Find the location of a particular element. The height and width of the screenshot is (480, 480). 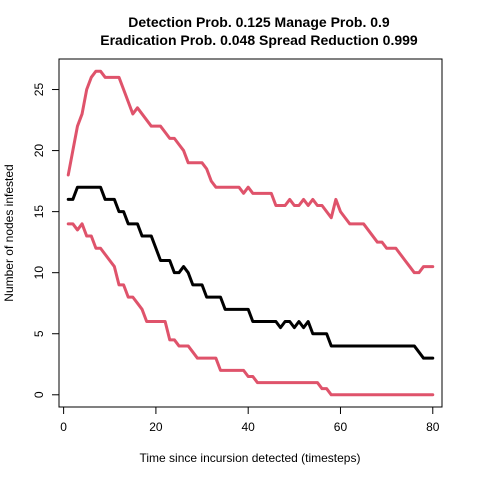

y-tick-label: 25 is located at coordinates (39, 90).